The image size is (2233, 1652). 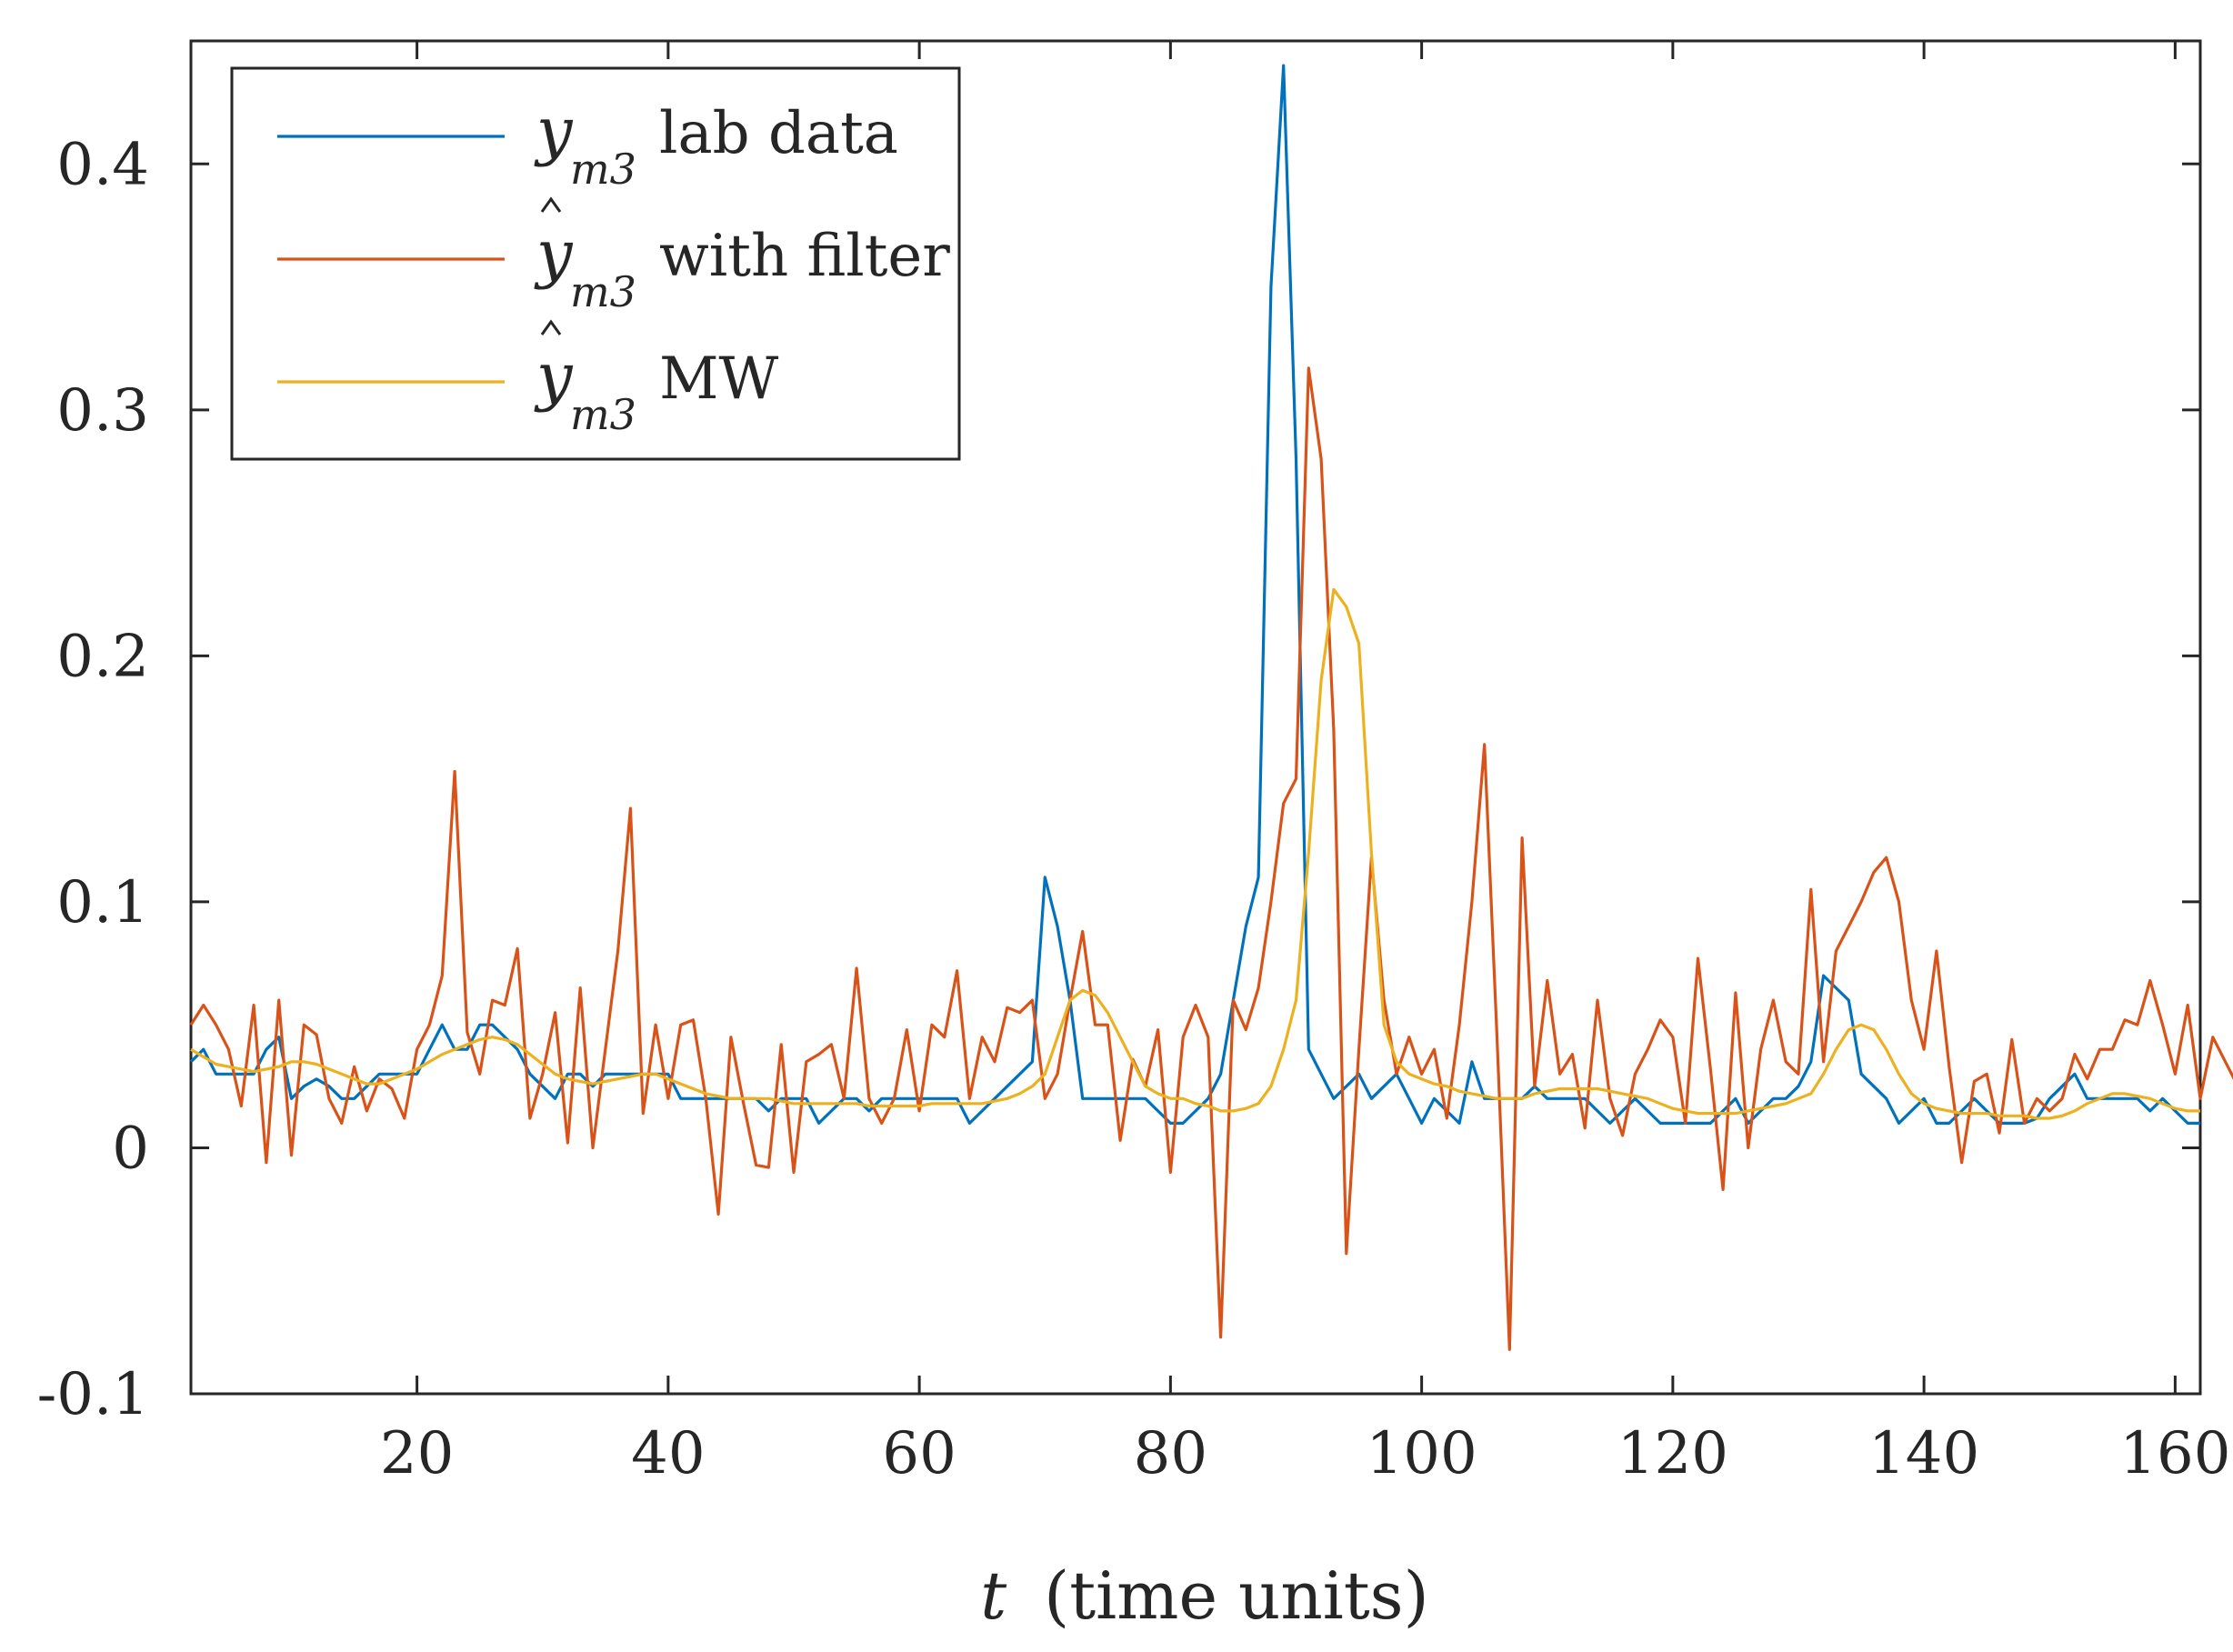 What do you see at coordinates (668, 1453) in the screenshot?
I see `x-tick-label: 40` at bounding box center [668, 1453].